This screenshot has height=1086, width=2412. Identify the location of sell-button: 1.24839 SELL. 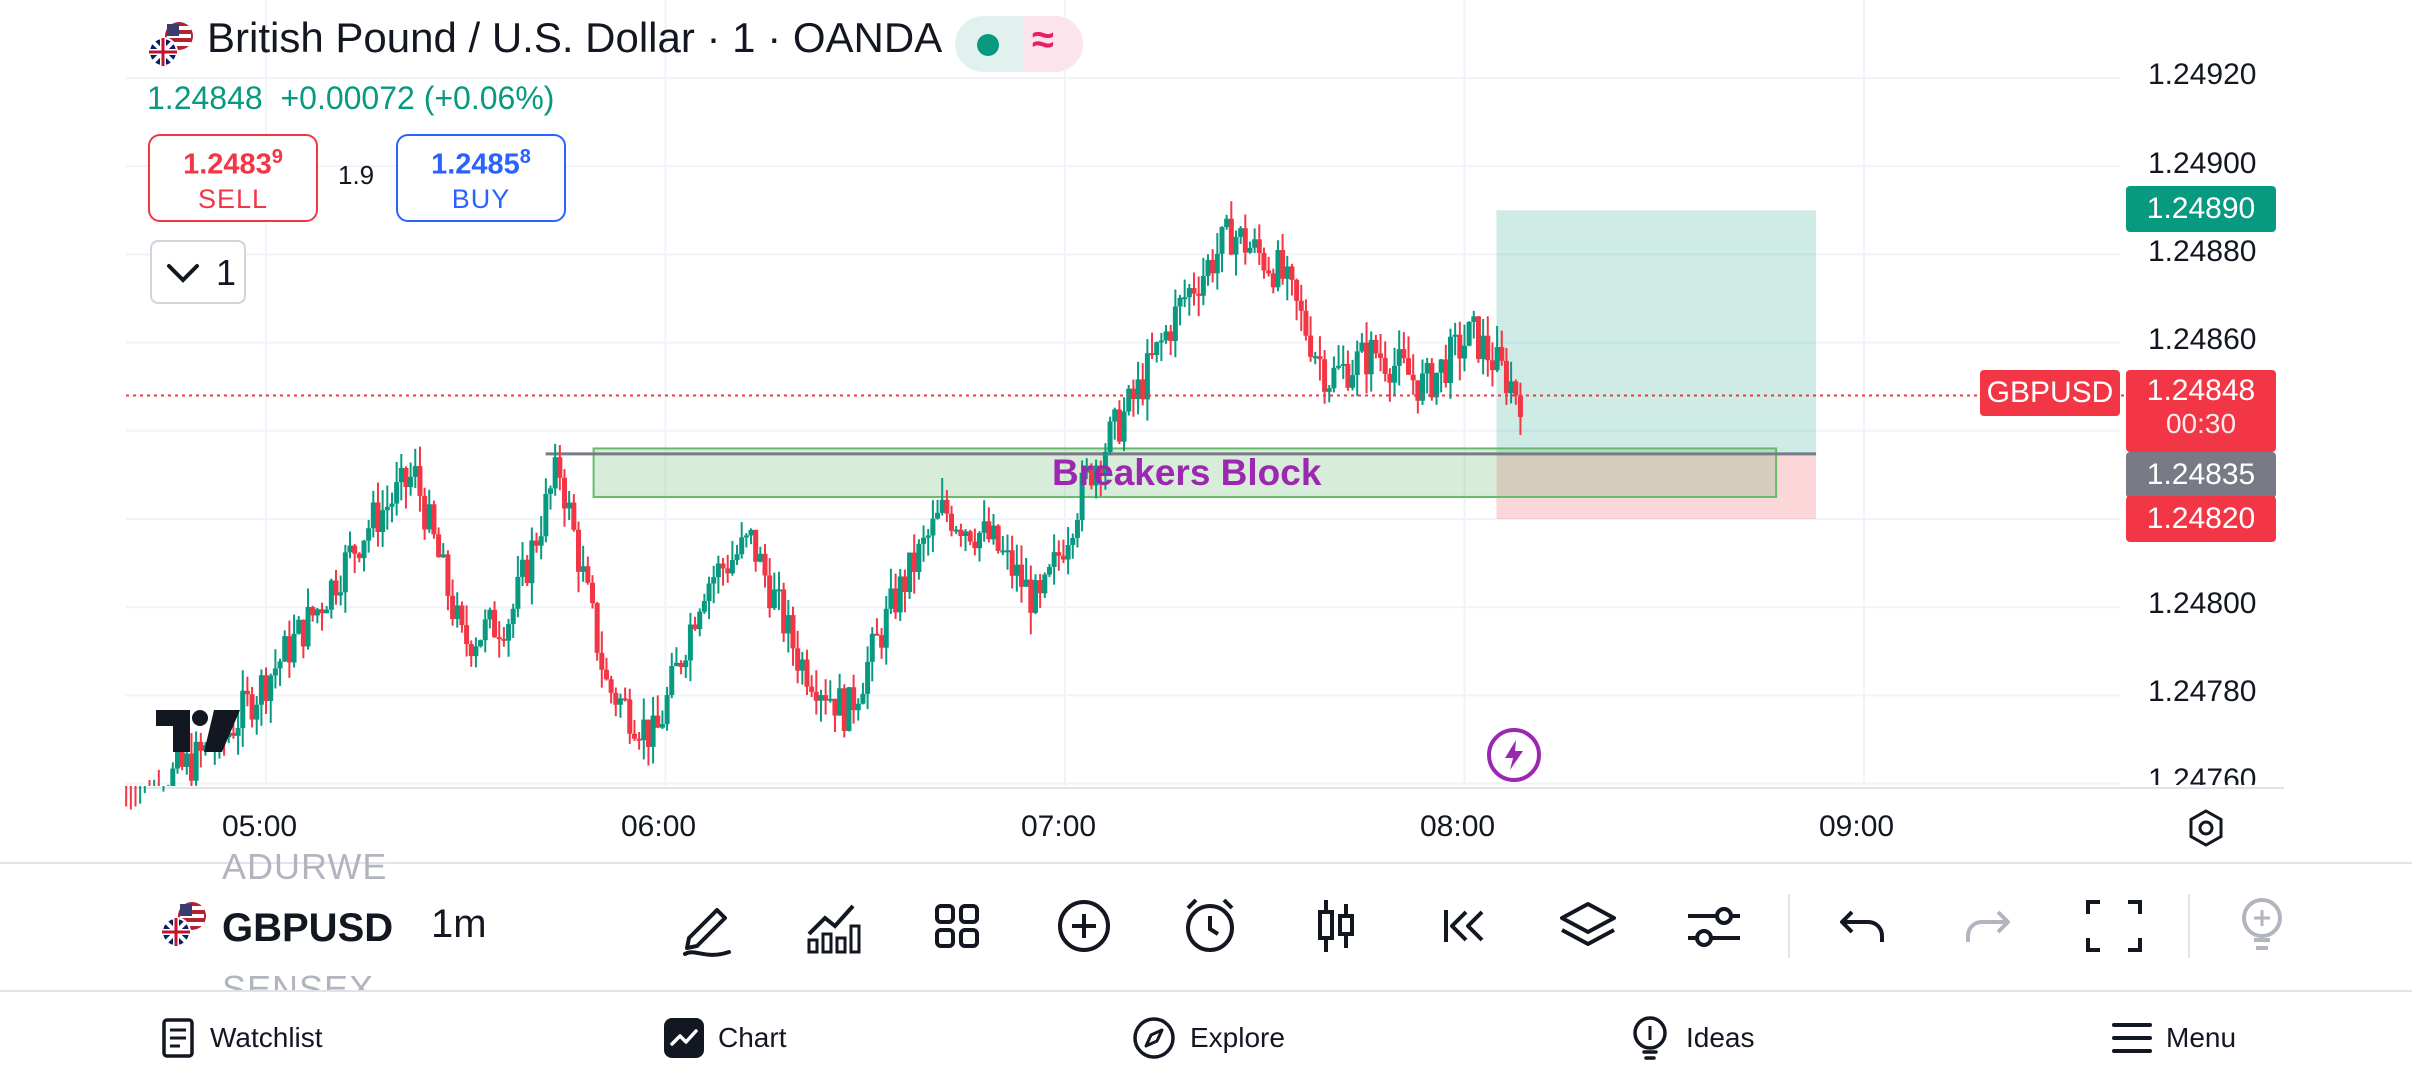
(233, 178).